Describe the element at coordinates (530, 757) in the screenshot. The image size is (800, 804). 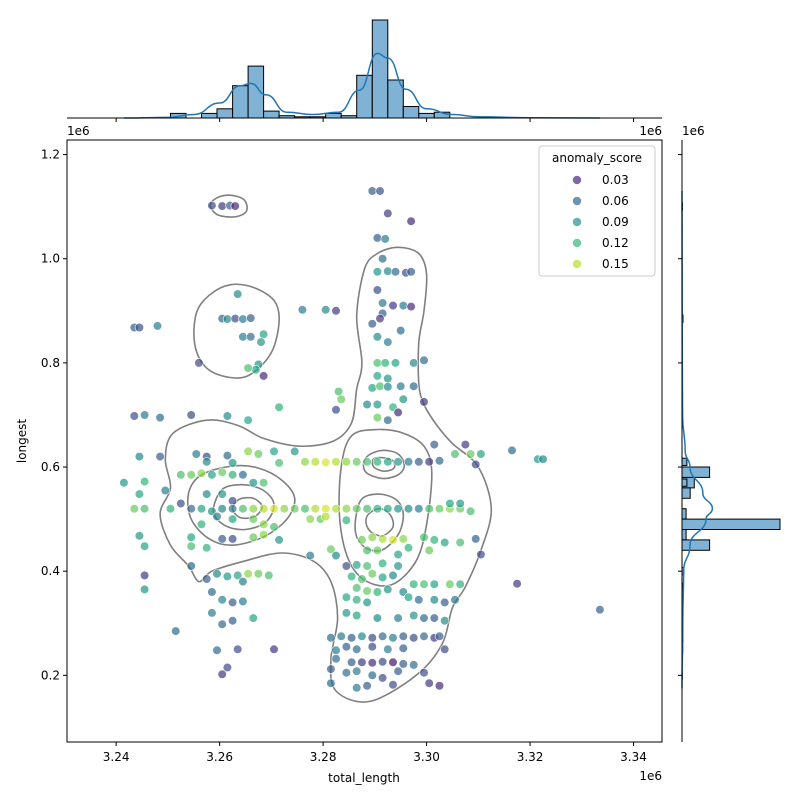
I see `x-tick-label: 3.32` at that location.